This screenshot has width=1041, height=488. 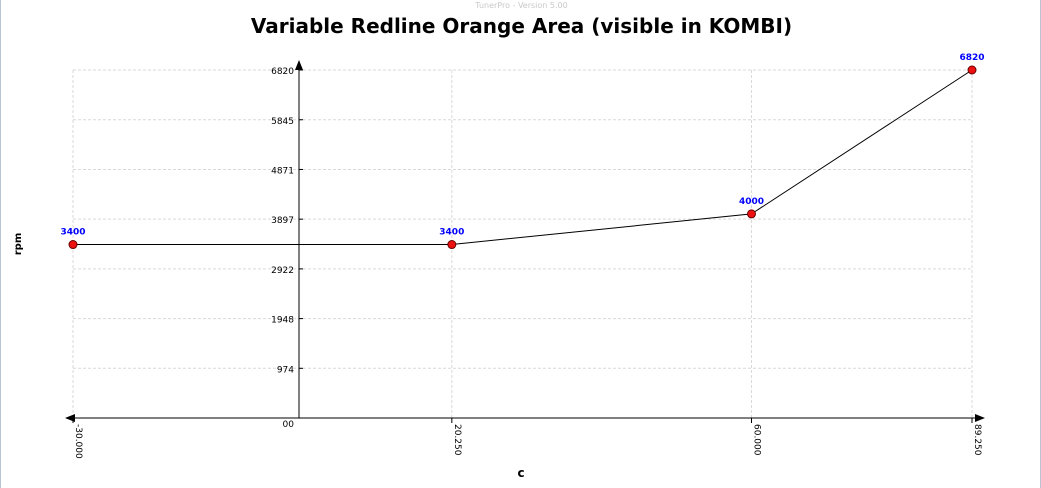 I want to click on x-axis-arrow-right, so click(x=980, y=418).